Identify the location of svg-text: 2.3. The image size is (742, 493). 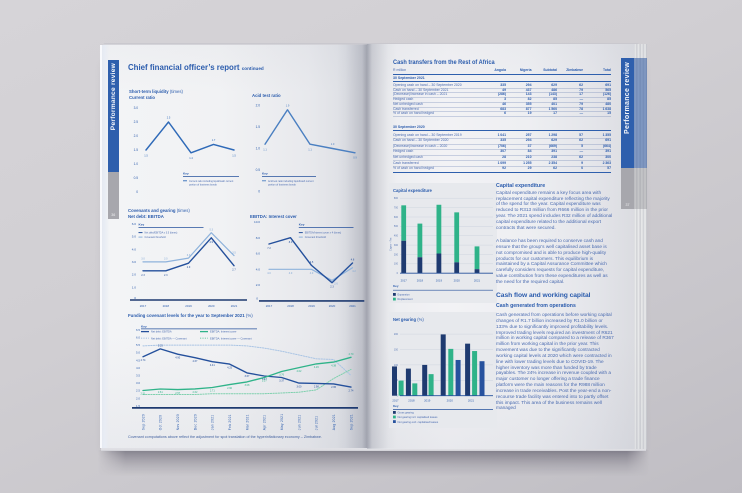
(143, 275).